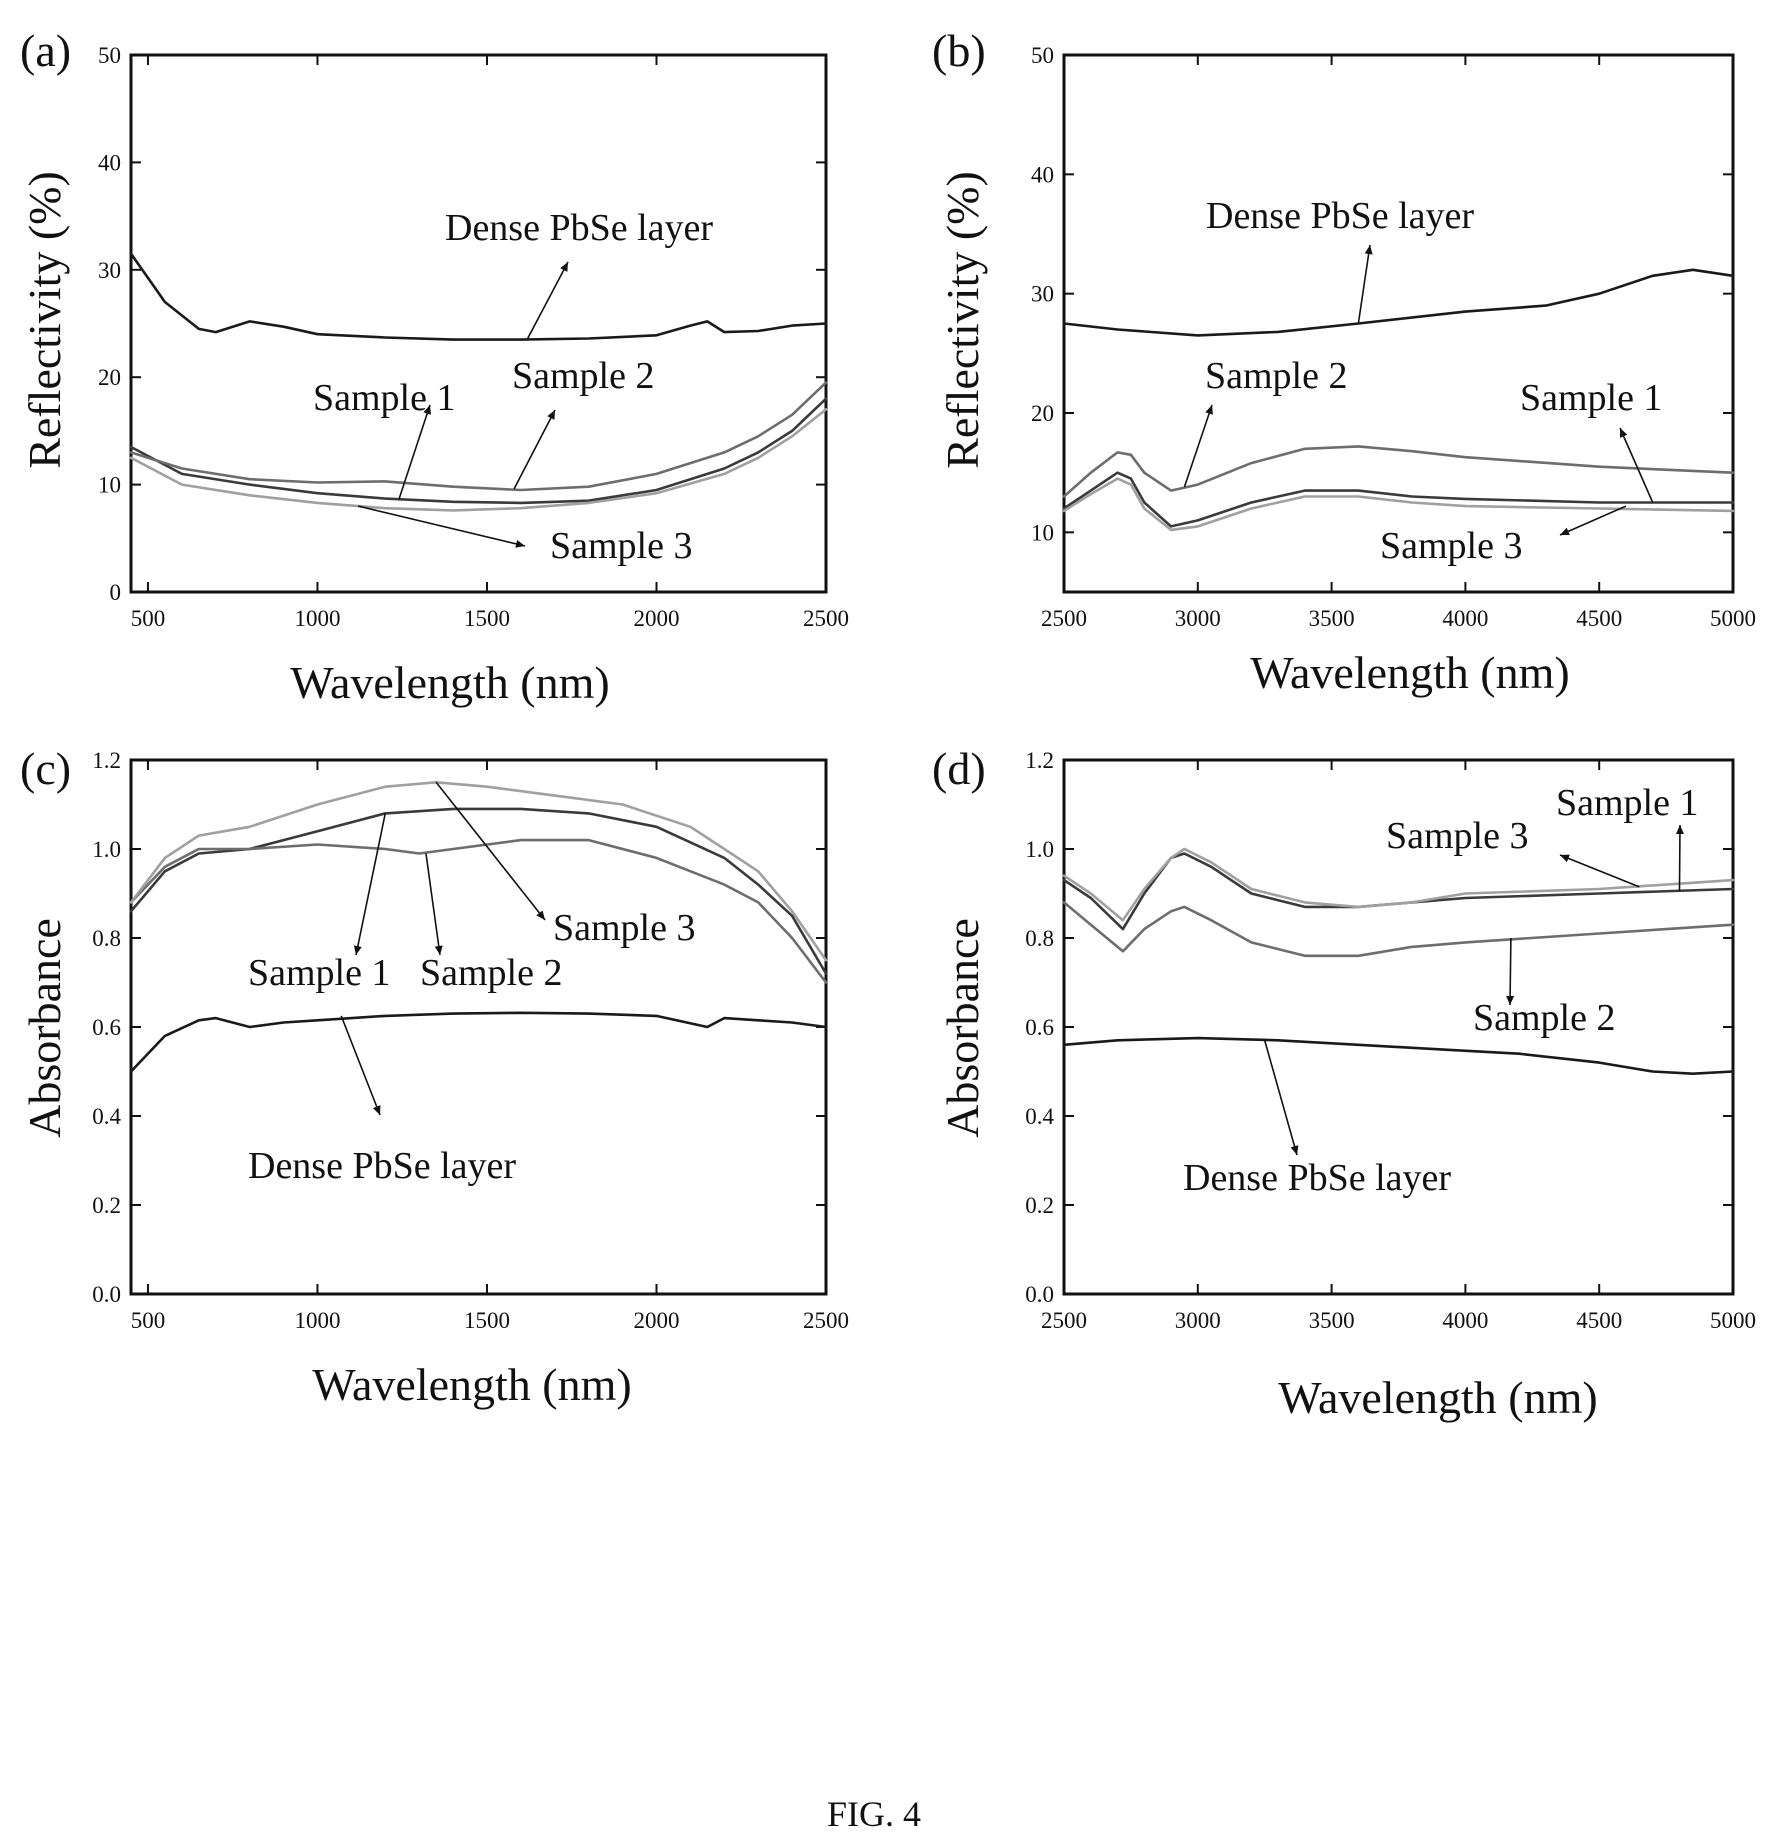 This screenshot has height=1847, width=1778. I want to click on panel-a-xtick-label: 2000, so click(656, 618).